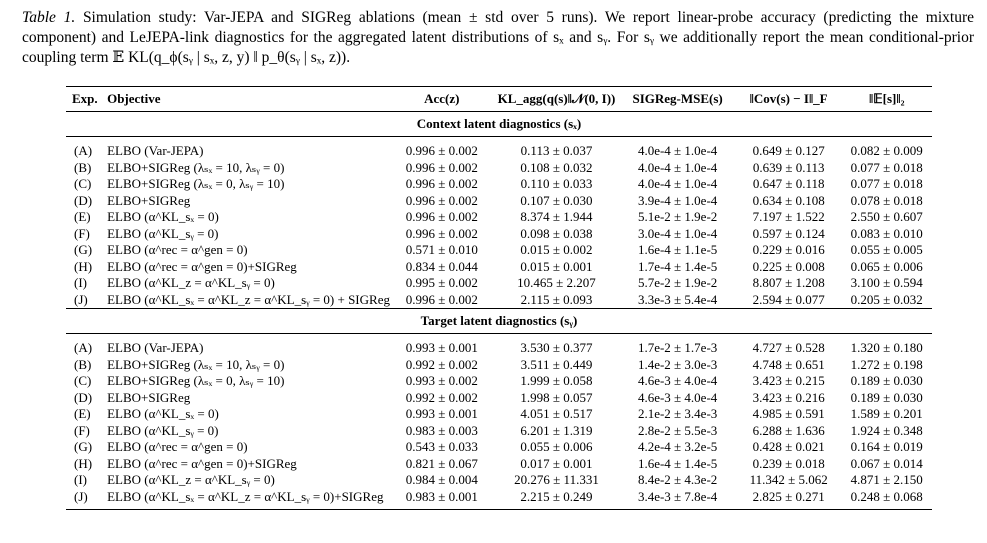 Image resolution: width=987 pixels, height=543 pixels. I want to click on cell-sigreg: 4.6e-3 ± 4.0e-4, so click(677, 380).